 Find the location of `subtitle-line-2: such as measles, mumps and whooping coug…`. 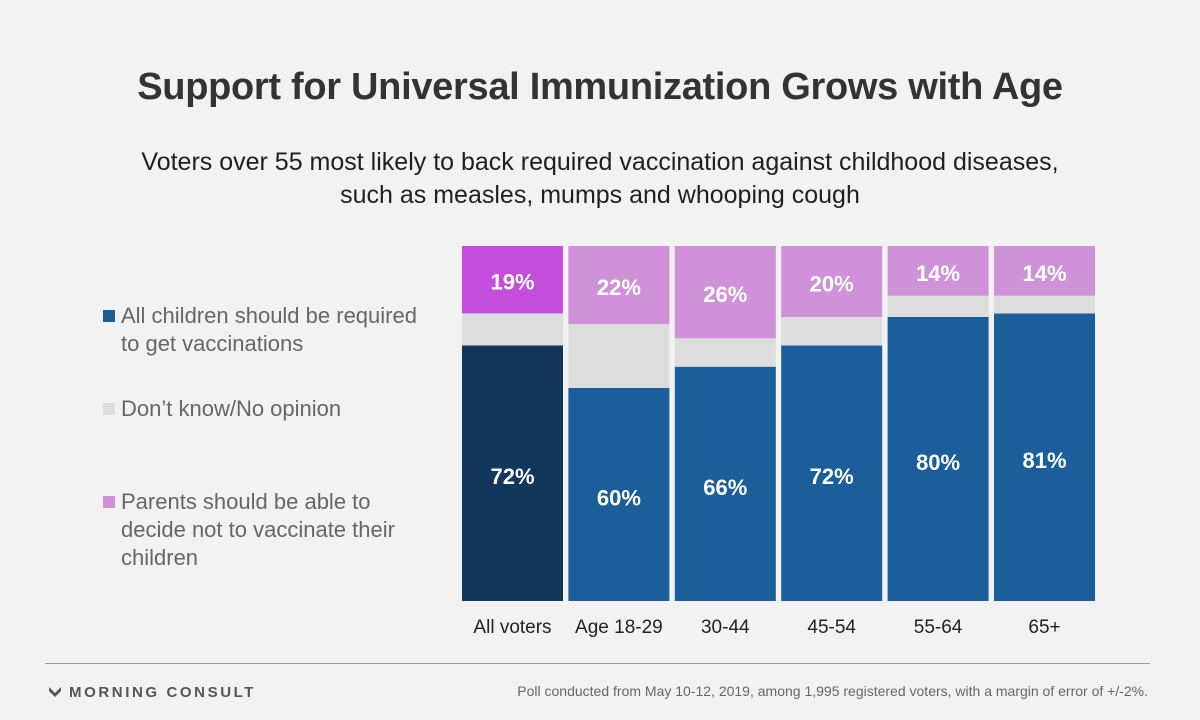

subtitle-line-2: such as measles, mumps and whooping coug… is located at coordinates (600, 195).